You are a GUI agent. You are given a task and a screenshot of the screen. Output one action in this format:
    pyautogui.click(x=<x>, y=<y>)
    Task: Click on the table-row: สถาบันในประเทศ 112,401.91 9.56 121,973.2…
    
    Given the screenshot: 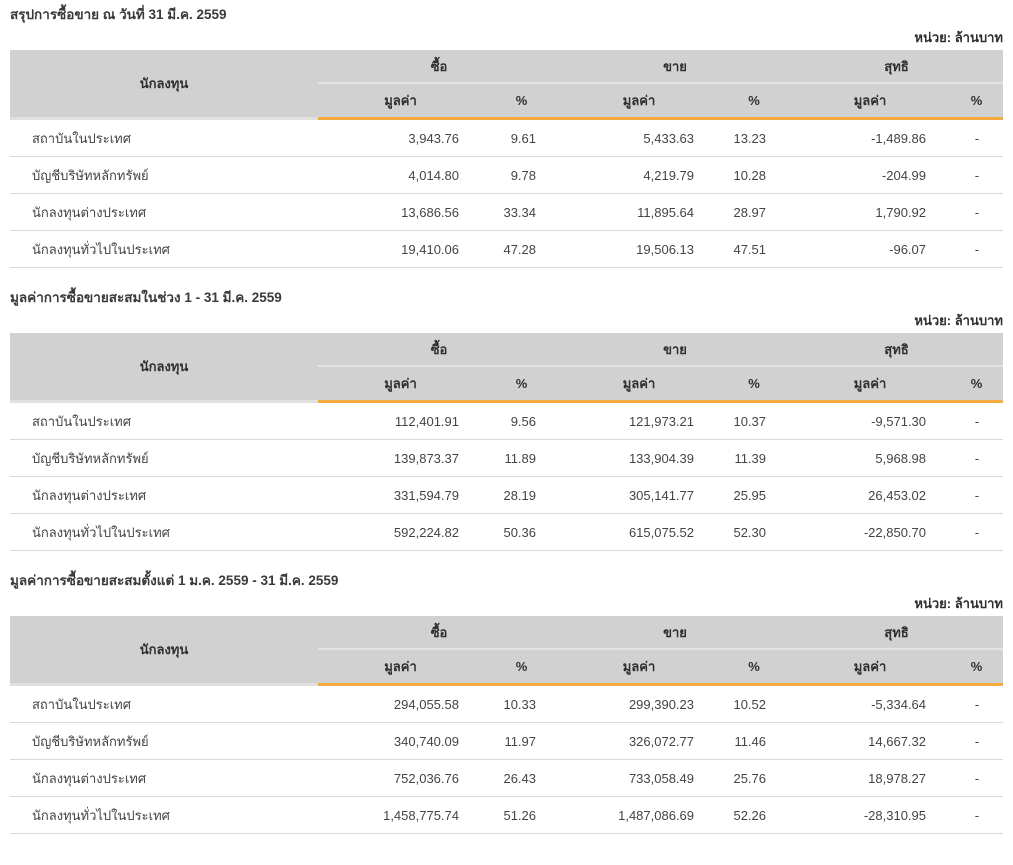 What is the action you would take?
    pyautogui.click(x=507, y=420)
    